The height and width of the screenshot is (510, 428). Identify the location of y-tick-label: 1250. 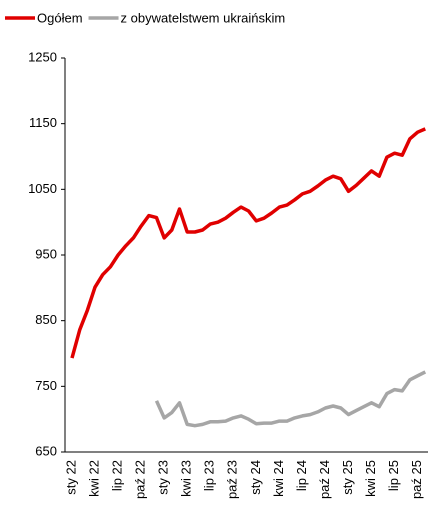
(42, 56).